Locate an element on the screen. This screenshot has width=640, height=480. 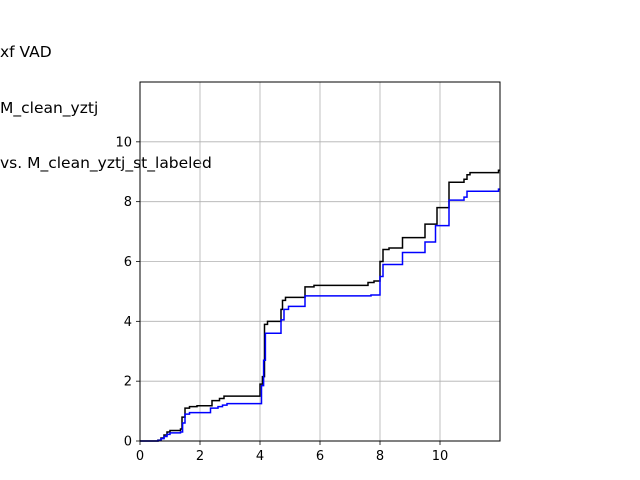
y-tick-label-10: 10 is located at coordinates (123, 142).